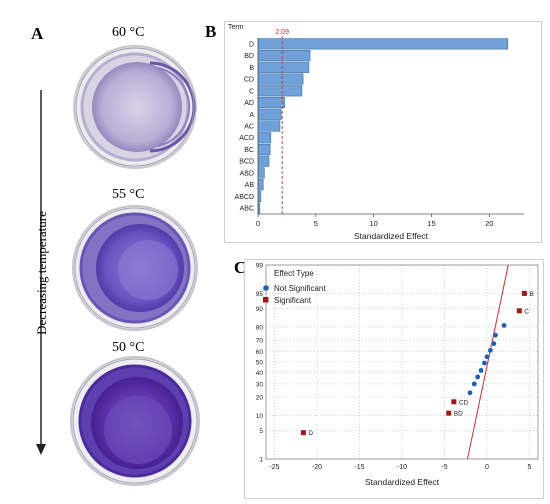 This screenshot has height=504, width=550. I want to click on well-temp-60: 60 °C, so click(128, 32).